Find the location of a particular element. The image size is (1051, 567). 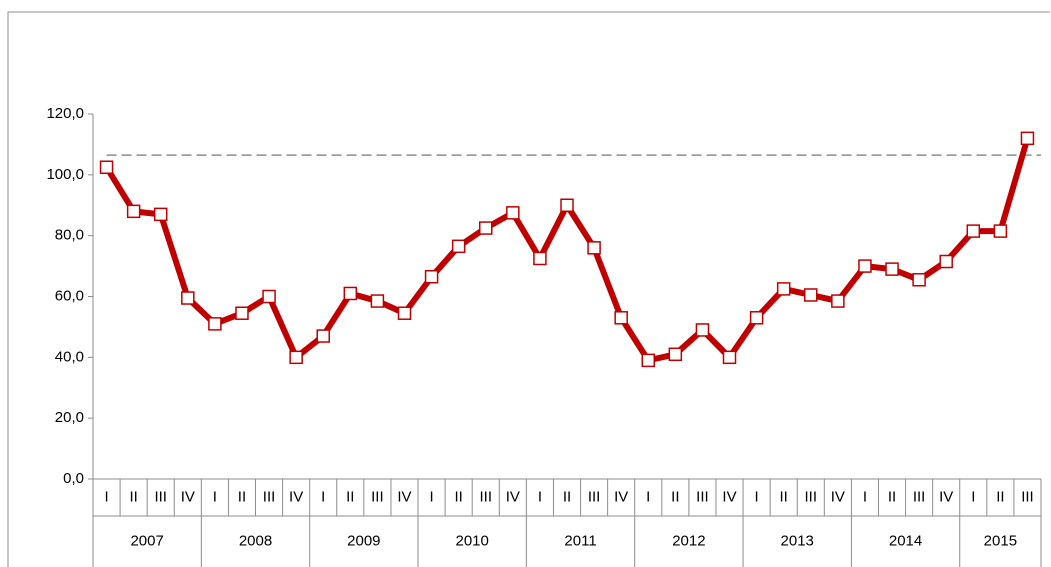

x-group-label: 2007 is located at coordinates (146, 540).